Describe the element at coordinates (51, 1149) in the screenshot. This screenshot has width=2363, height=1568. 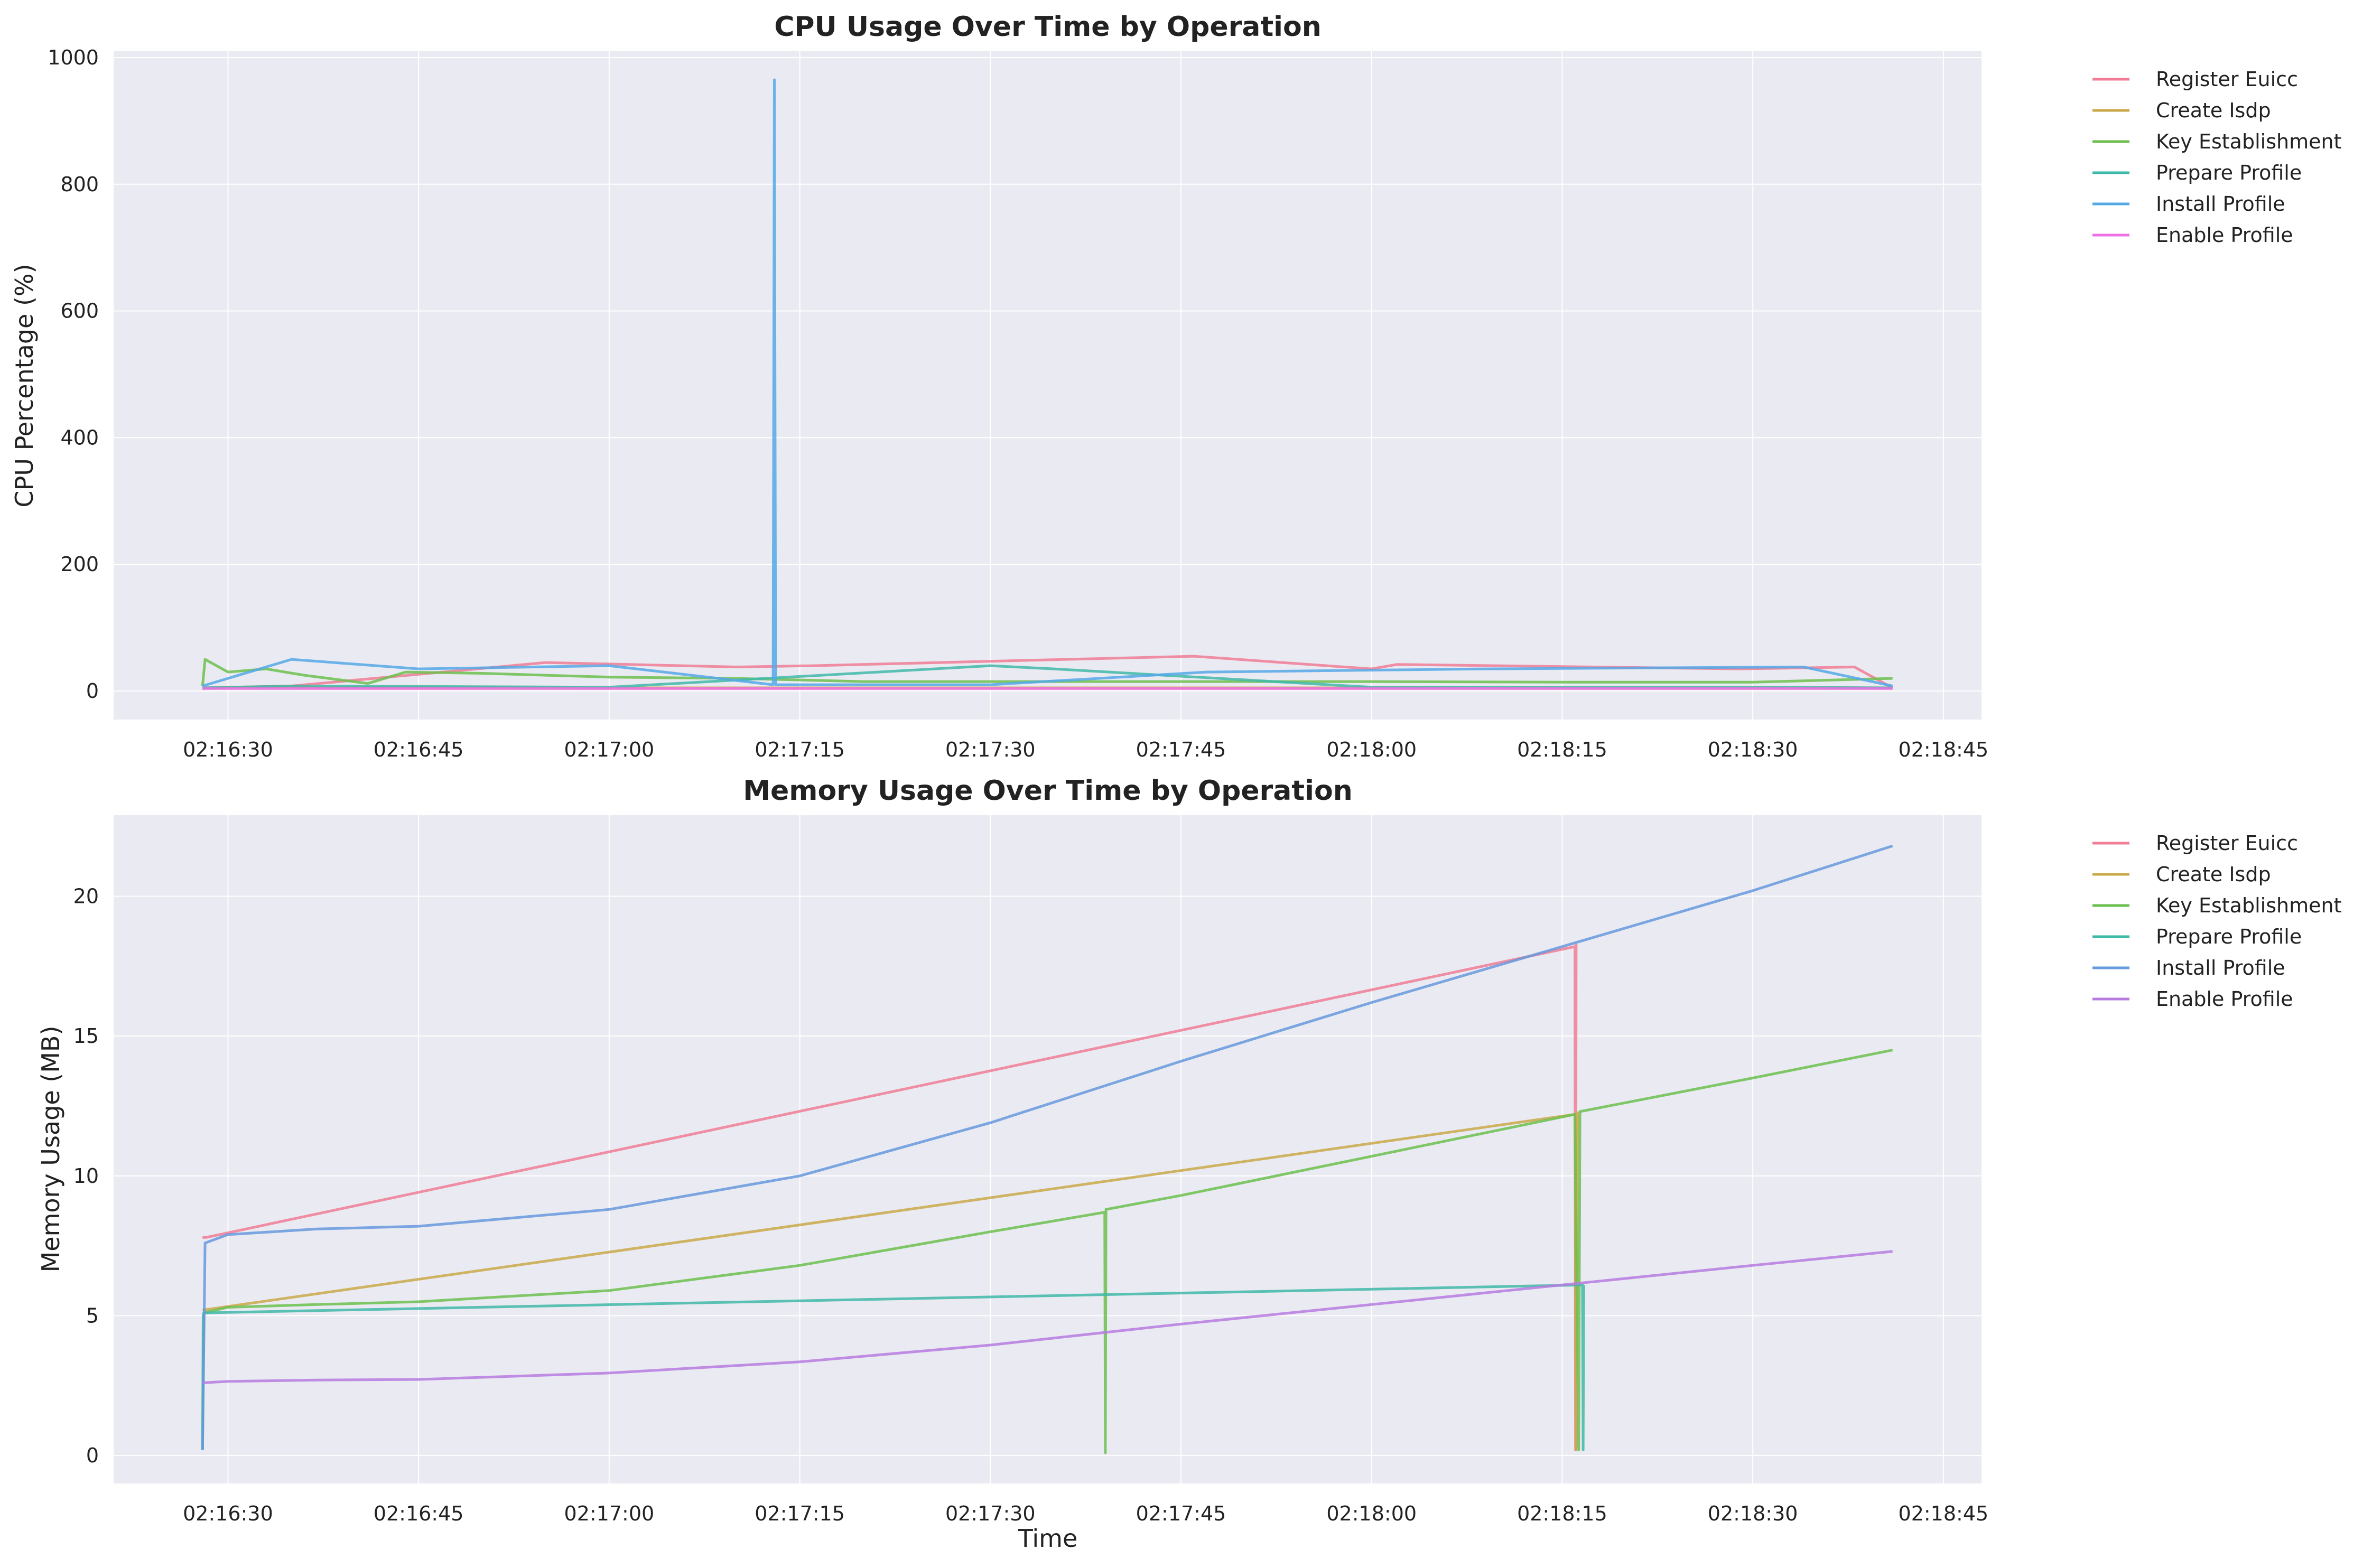
I see `memory-y-axis-label: Memory Usage (MB)` at that location.